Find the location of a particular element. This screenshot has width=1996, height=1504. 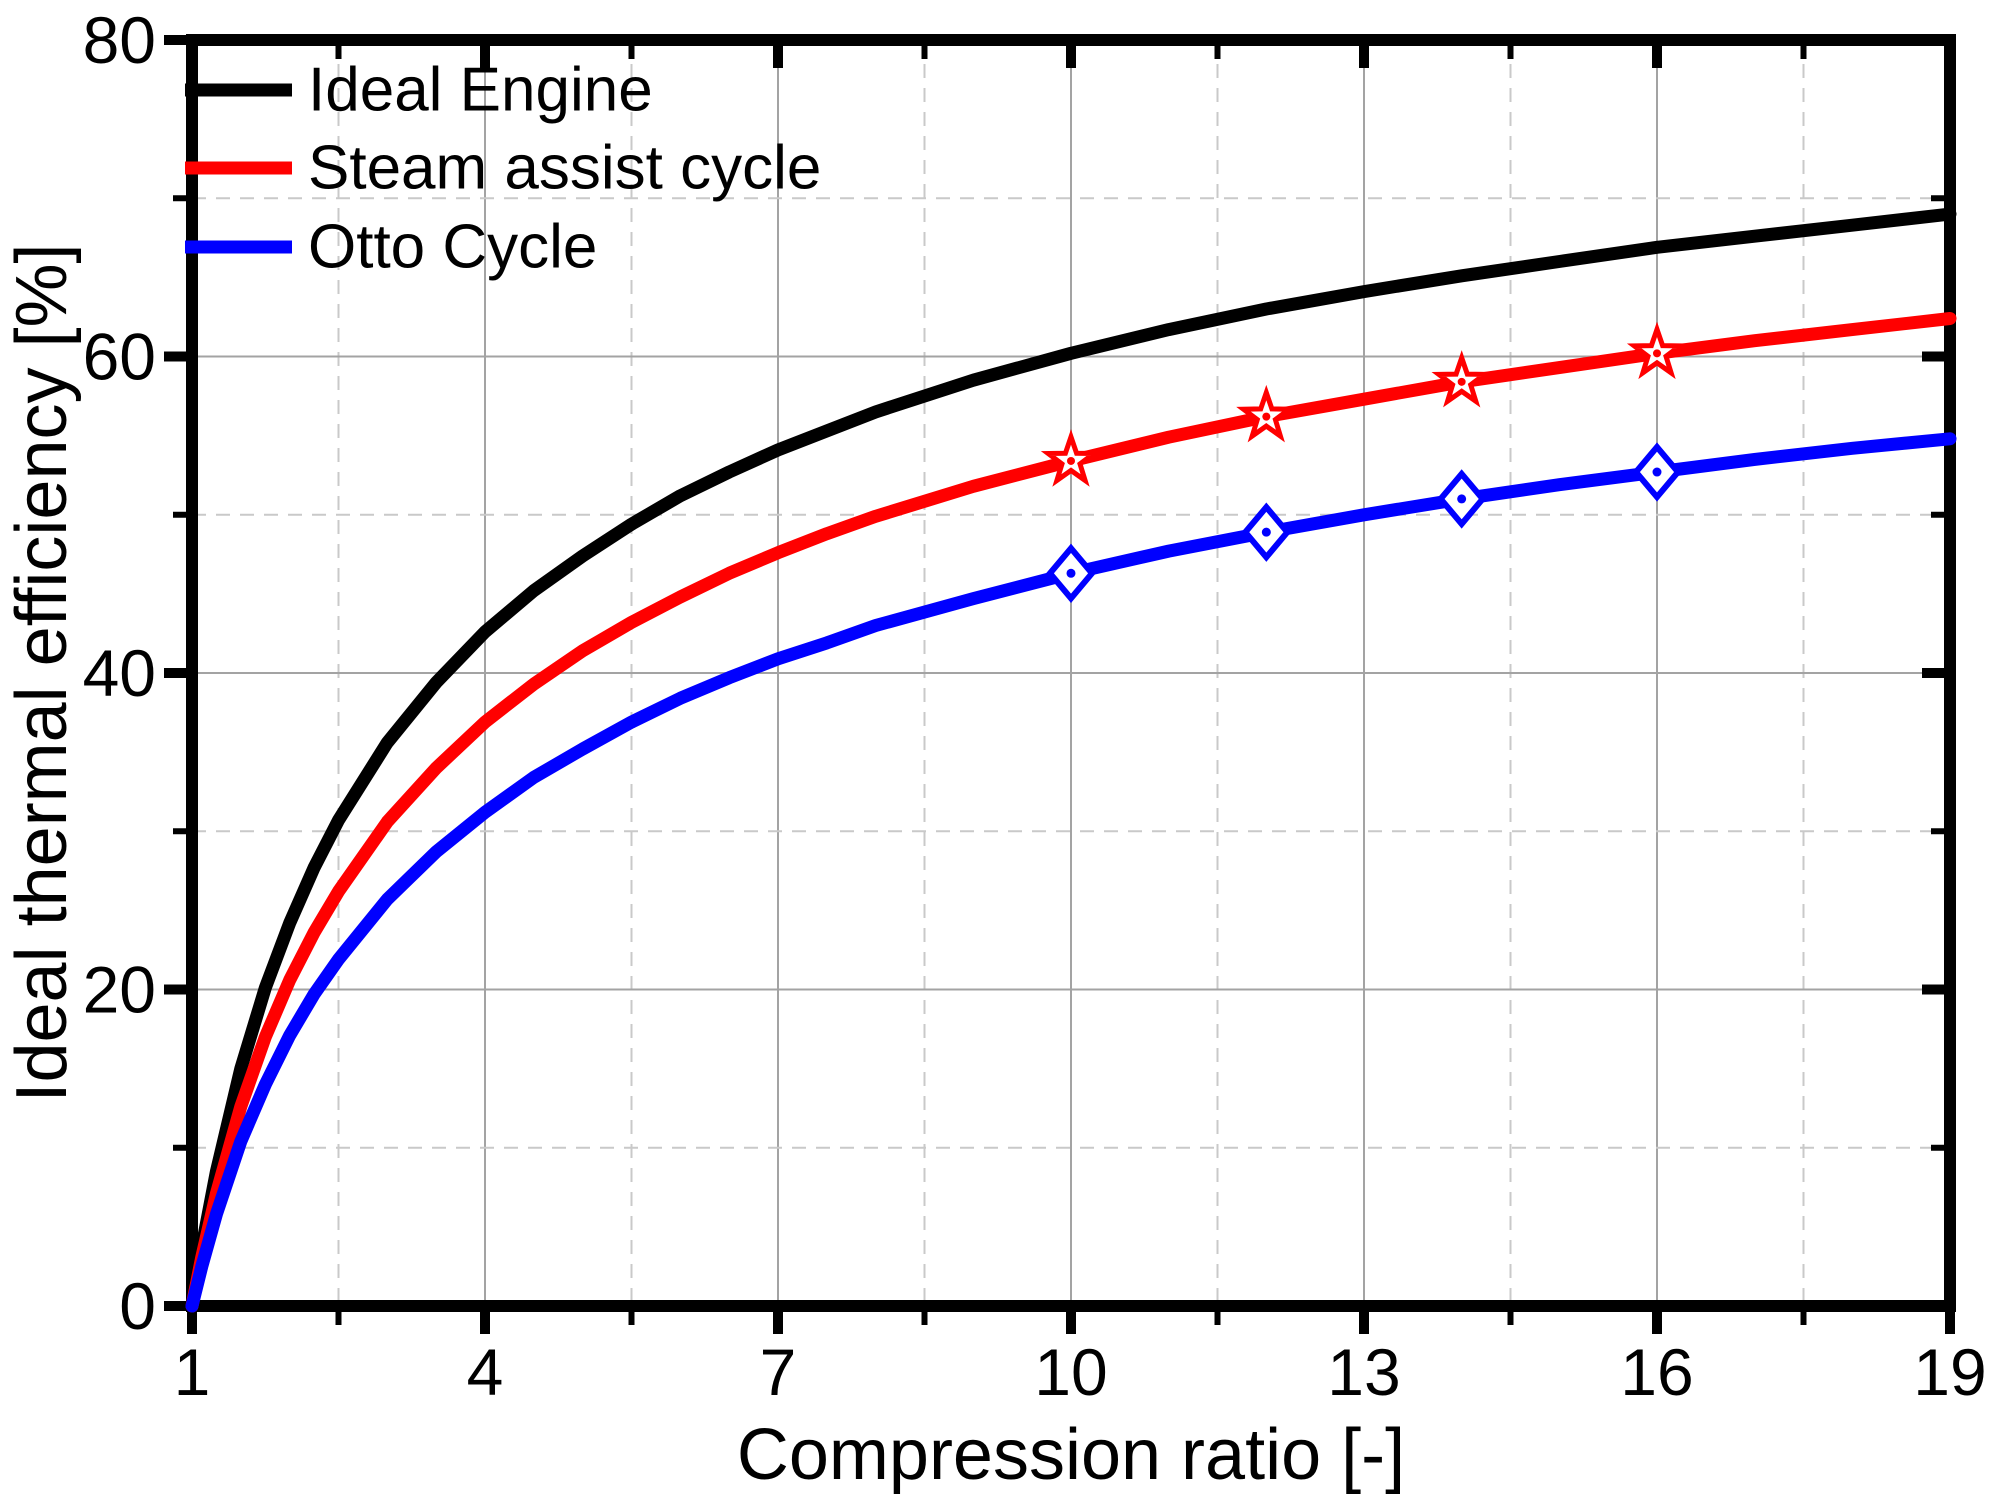

y-tick-labels: 0 20 40 60 80 is located at coordinates (119, 673).